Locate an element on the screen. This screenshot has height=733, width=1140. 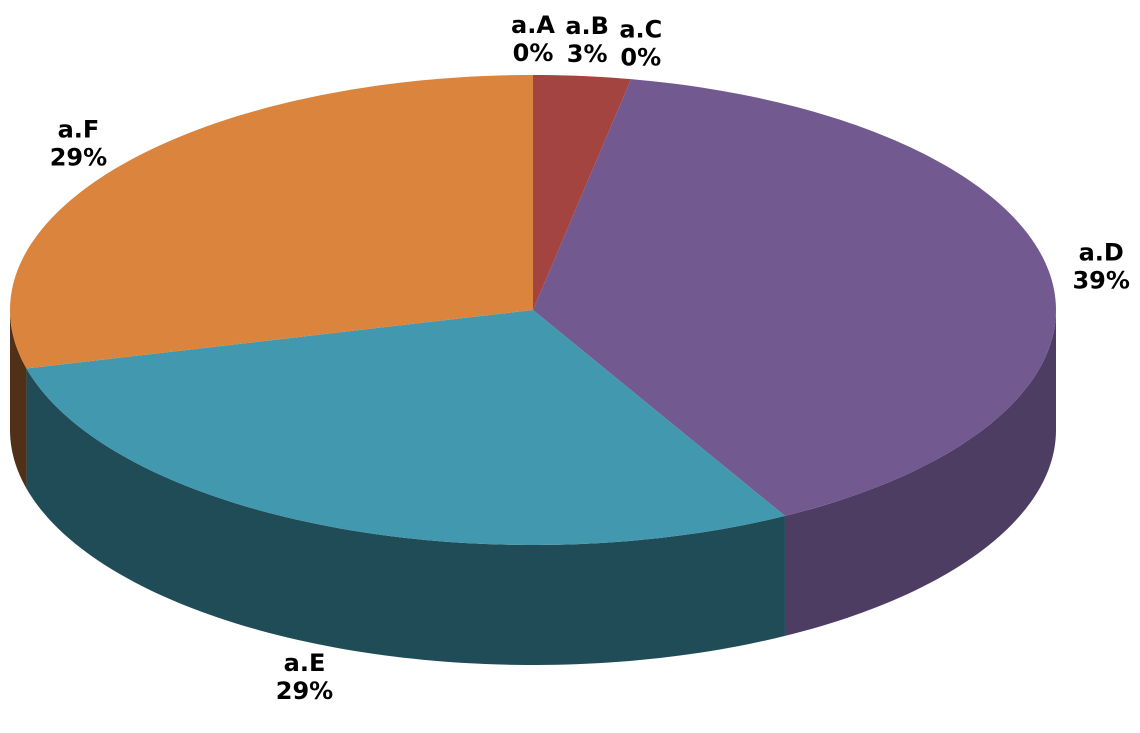
data-label-name: a.E is located at coordinates (305, 663).